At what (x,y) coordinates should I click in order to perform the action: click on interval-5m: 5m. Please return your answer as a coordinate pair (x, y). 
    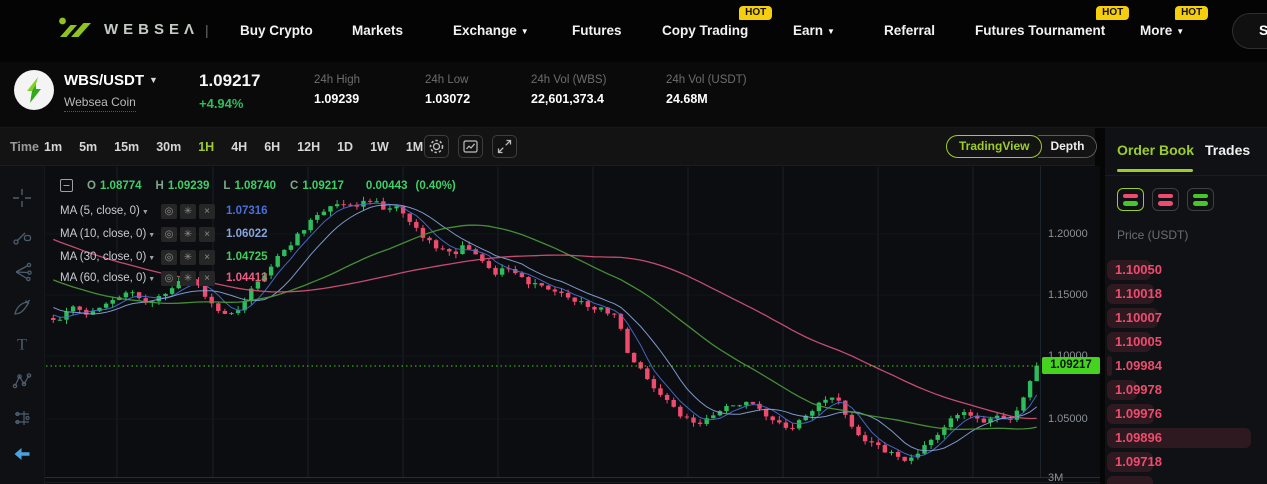
    Looking at the image, I should click on (88, 147).